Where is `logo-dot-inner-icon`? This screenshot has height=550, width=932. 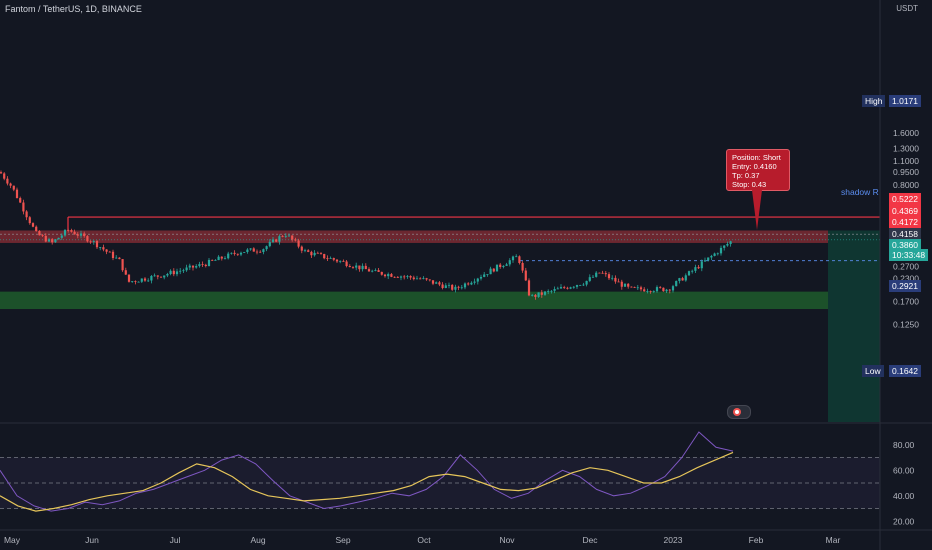 logo-dot-inner-icon is located at coordinates (737, 412).